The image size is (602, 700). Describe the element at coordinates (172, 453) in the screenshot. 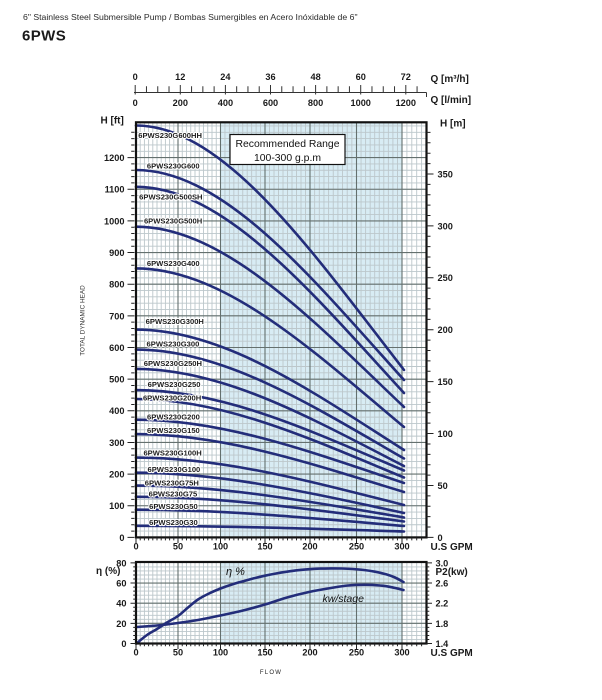

I see `svg-text: 6PWS230G100H` at that location.